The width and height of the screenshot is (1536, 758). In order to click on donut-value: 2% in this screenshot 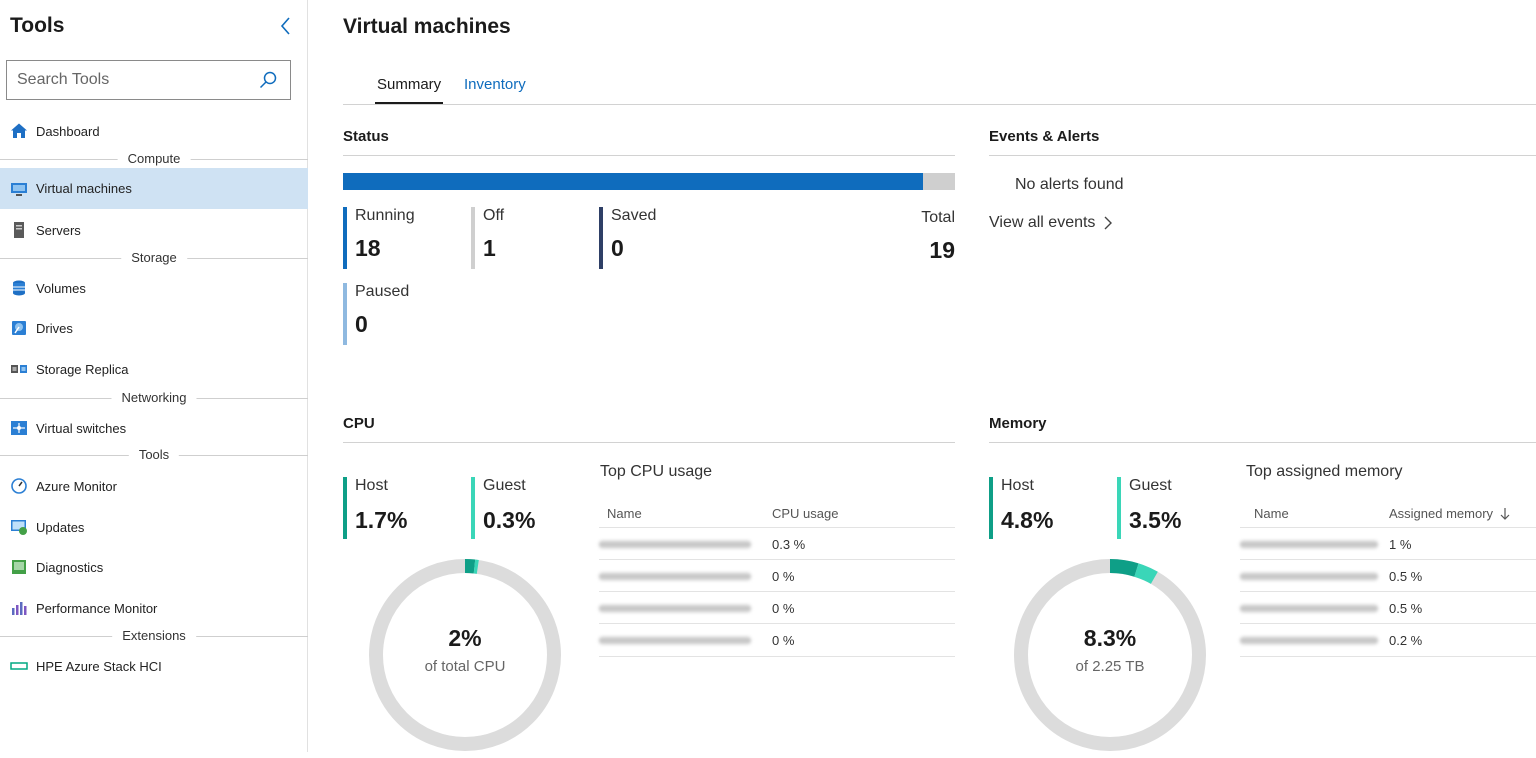, I will do `click(465, 638)`.